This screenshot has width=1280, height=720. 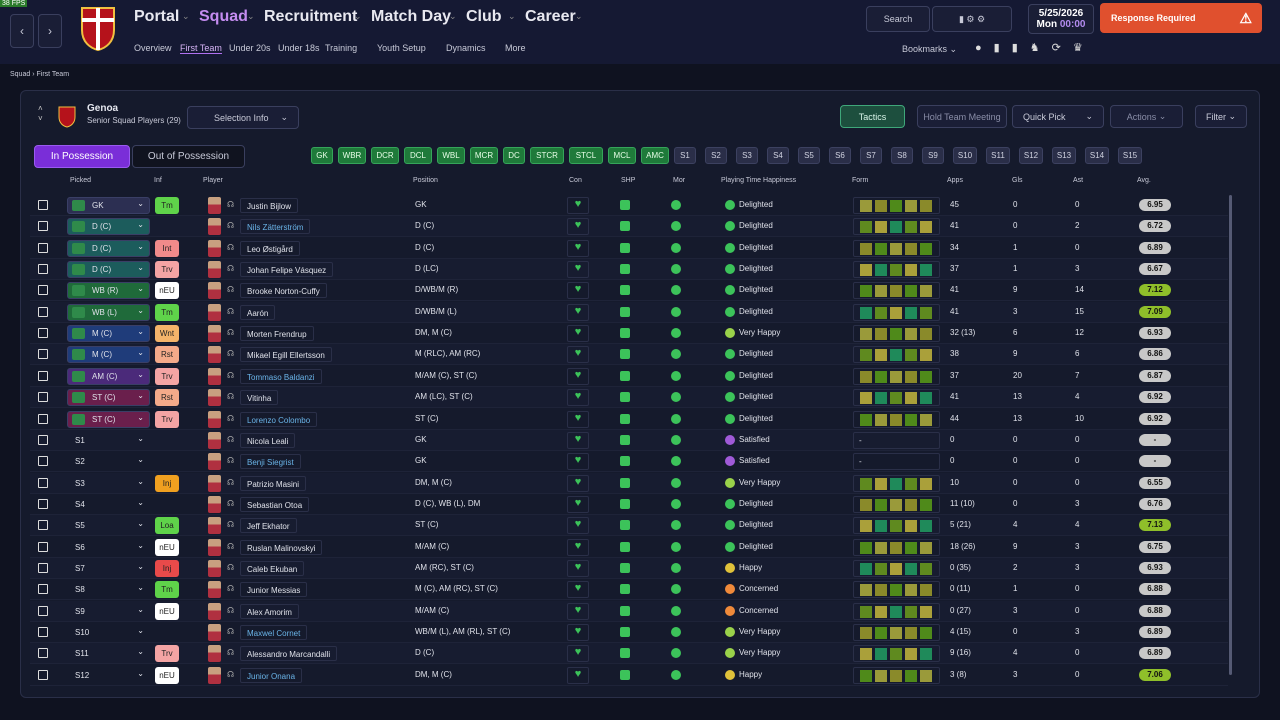 I want to click on slot-chip: S6, so click(x=840, y=155).